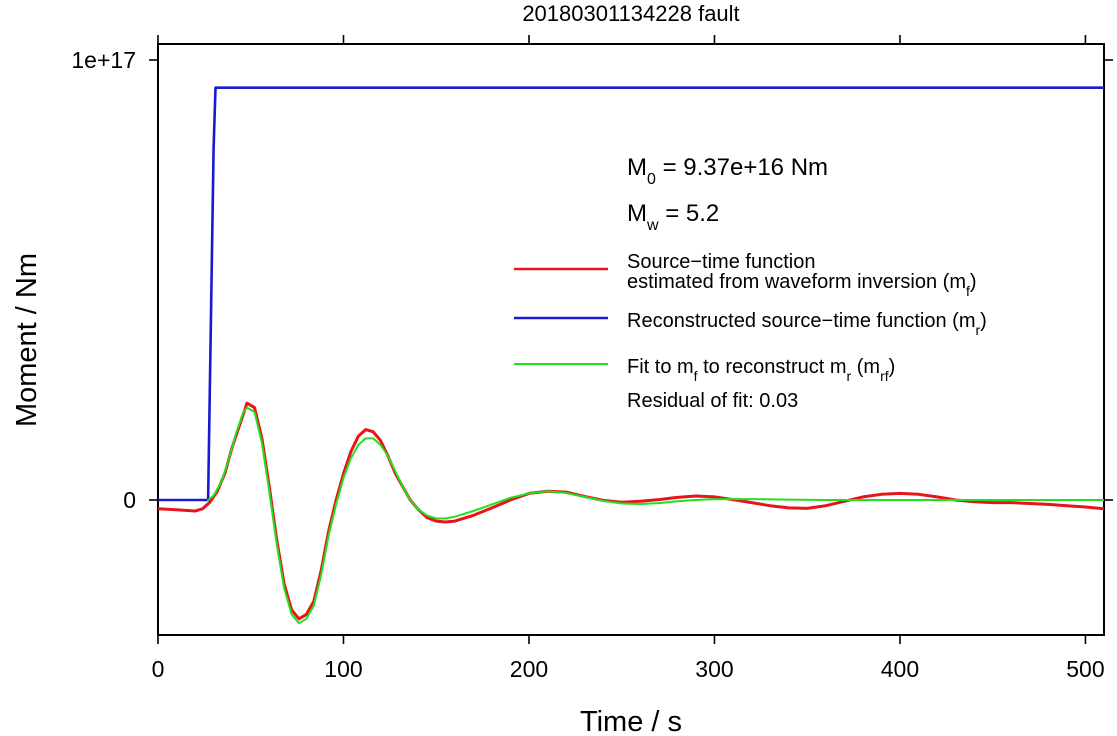 The image size is (1117, 736). What do you see at coordinates (631, 721) in the screenshot?
I see `x-axis-label: Time / s` at bounding box center [631, 721].